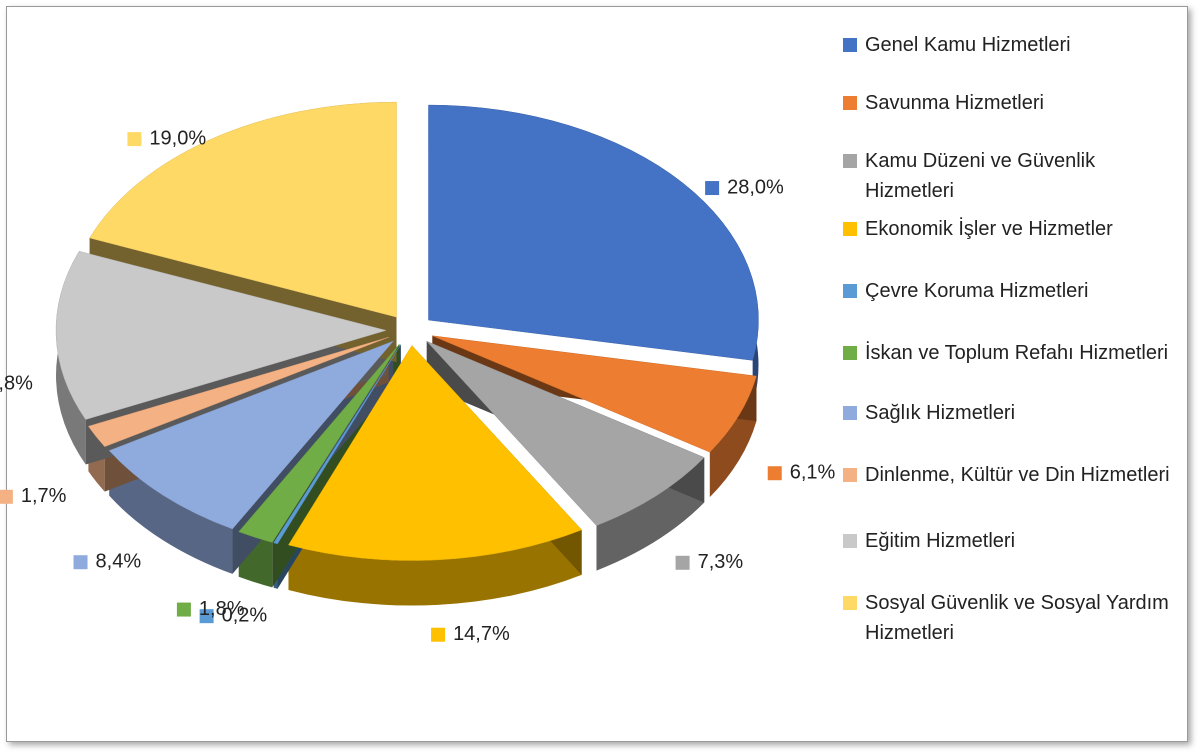  What do you see at coordinates (1017, 353) in the screenshot?
I see `legend-label: İskan ve Toplum Refahı Hizmetleri` at bounding box center [1017, 353].